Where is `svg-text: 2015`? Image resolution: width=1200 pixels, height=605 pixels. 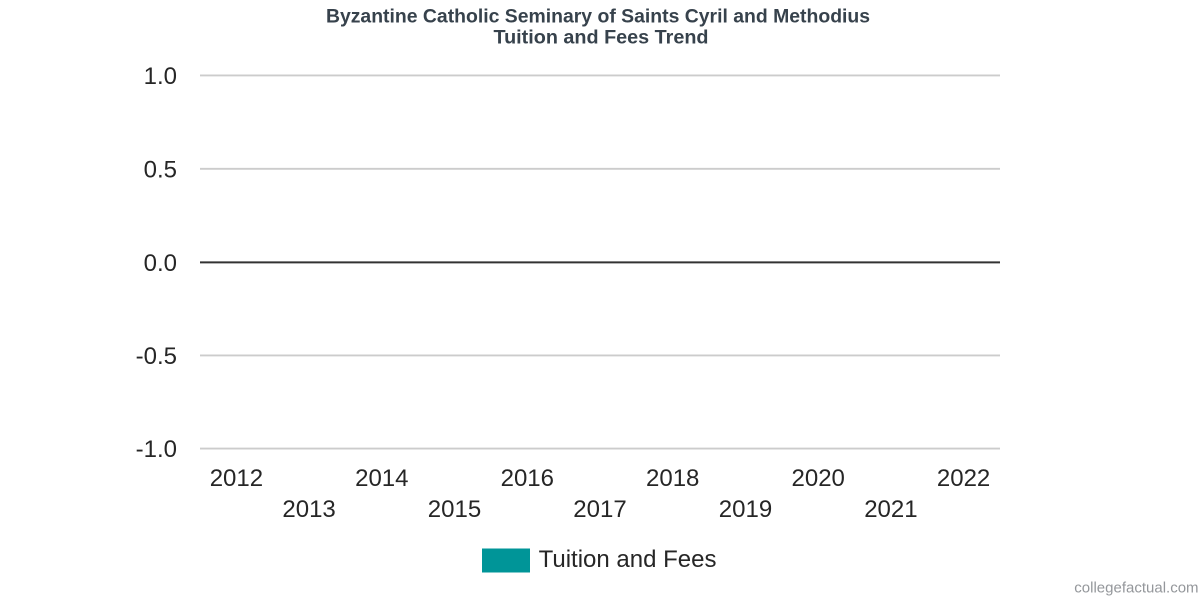
svg-text: 2015 is located at coordinates (454, 509).